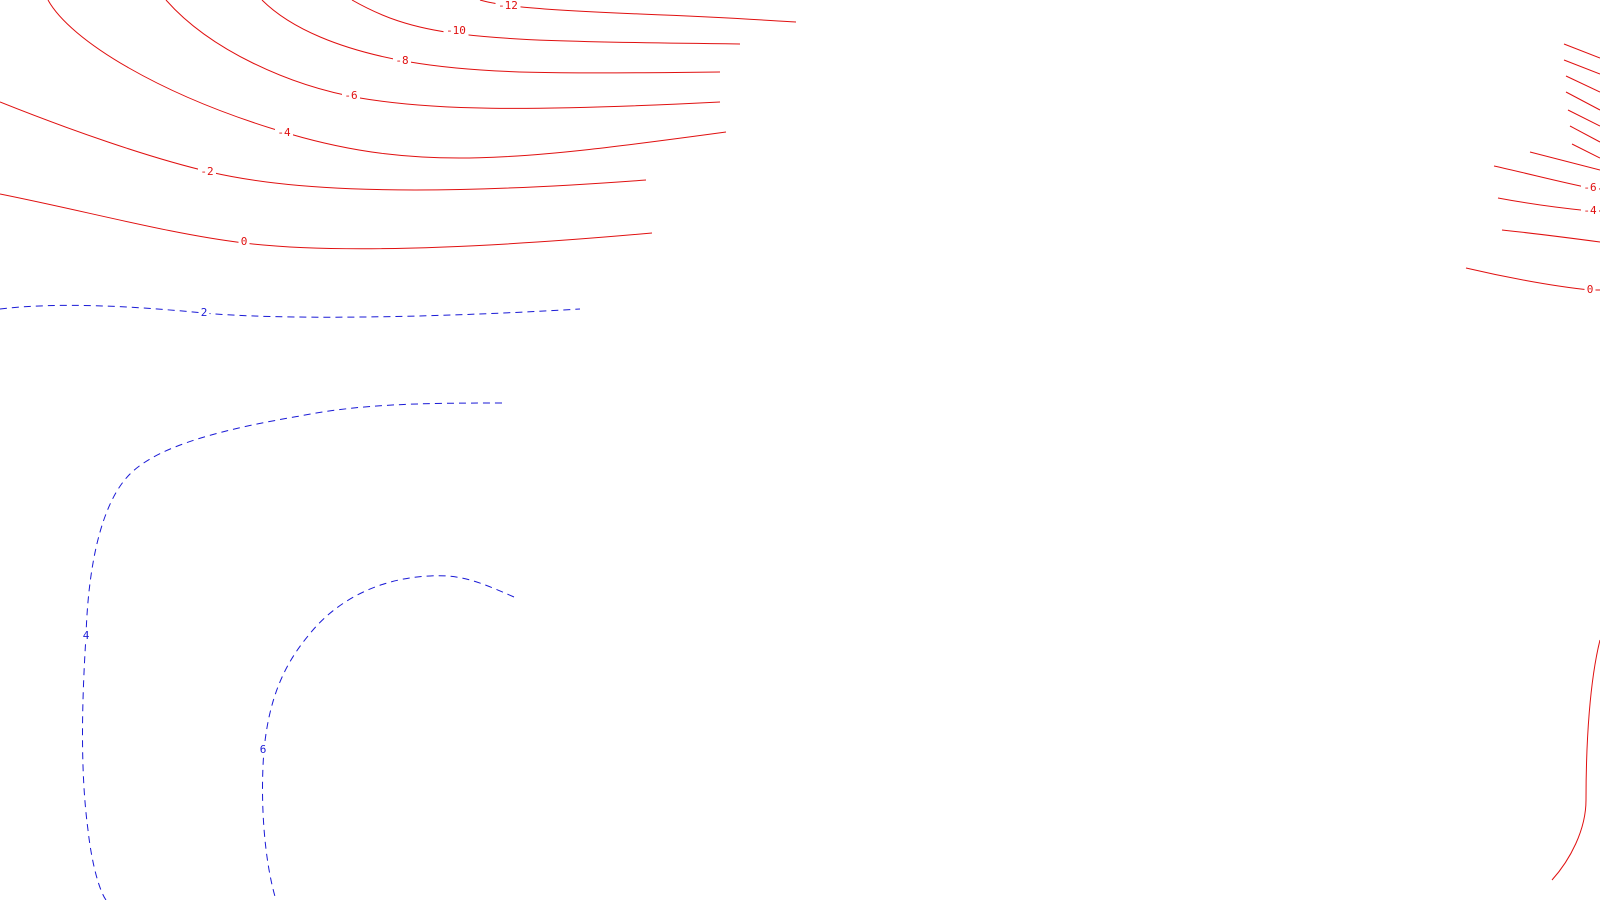 This screenshot has height=900, width=1600. I want to click on contour-label: 2, so click(204, 312).